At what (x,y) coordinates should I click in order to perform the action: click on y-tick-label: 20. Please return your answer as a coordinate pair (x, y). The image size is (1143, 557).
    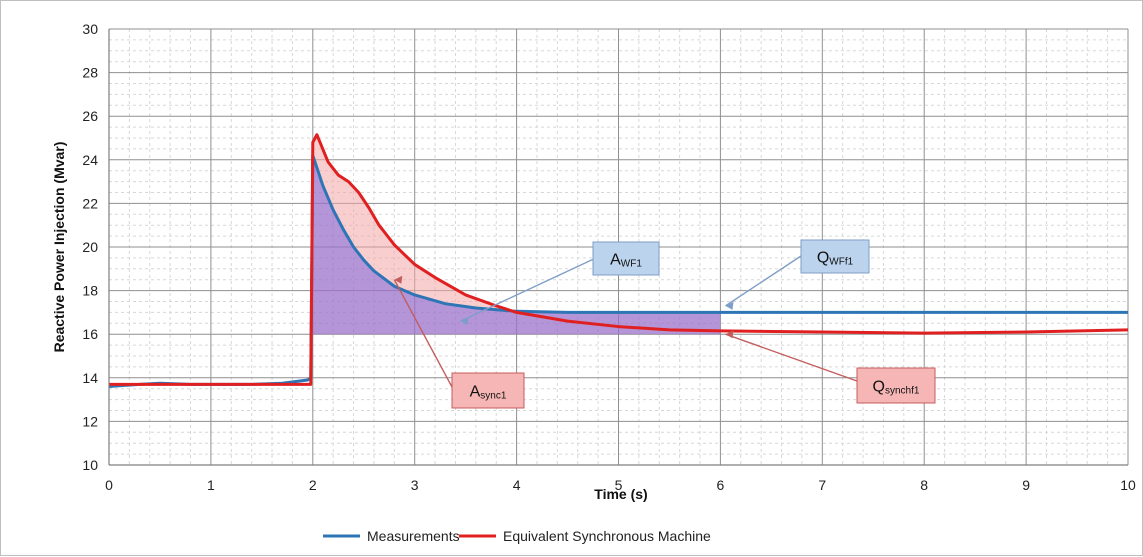
    Looking at the image, I should click on (90, 247).